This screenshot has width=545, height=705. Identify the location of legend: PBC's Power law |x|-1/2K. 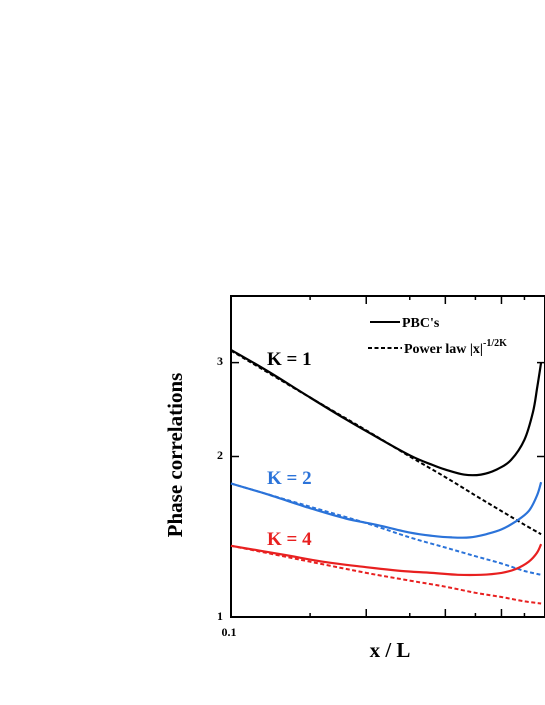
(437, 336).